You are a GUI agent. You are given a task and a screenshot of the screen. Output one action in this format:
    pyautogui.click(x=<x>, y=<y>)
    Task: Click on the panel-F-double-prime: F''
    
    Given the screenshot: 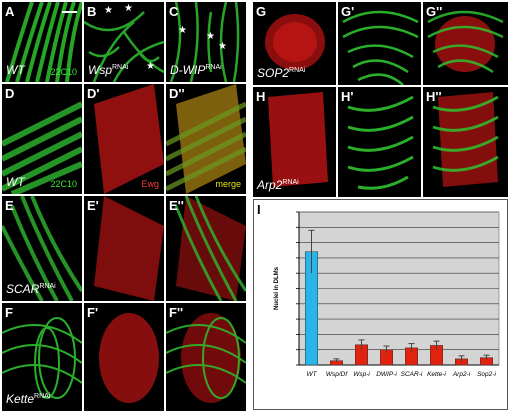 What is the action you would take?
    pyautogui.click(x=206, y=357)
    